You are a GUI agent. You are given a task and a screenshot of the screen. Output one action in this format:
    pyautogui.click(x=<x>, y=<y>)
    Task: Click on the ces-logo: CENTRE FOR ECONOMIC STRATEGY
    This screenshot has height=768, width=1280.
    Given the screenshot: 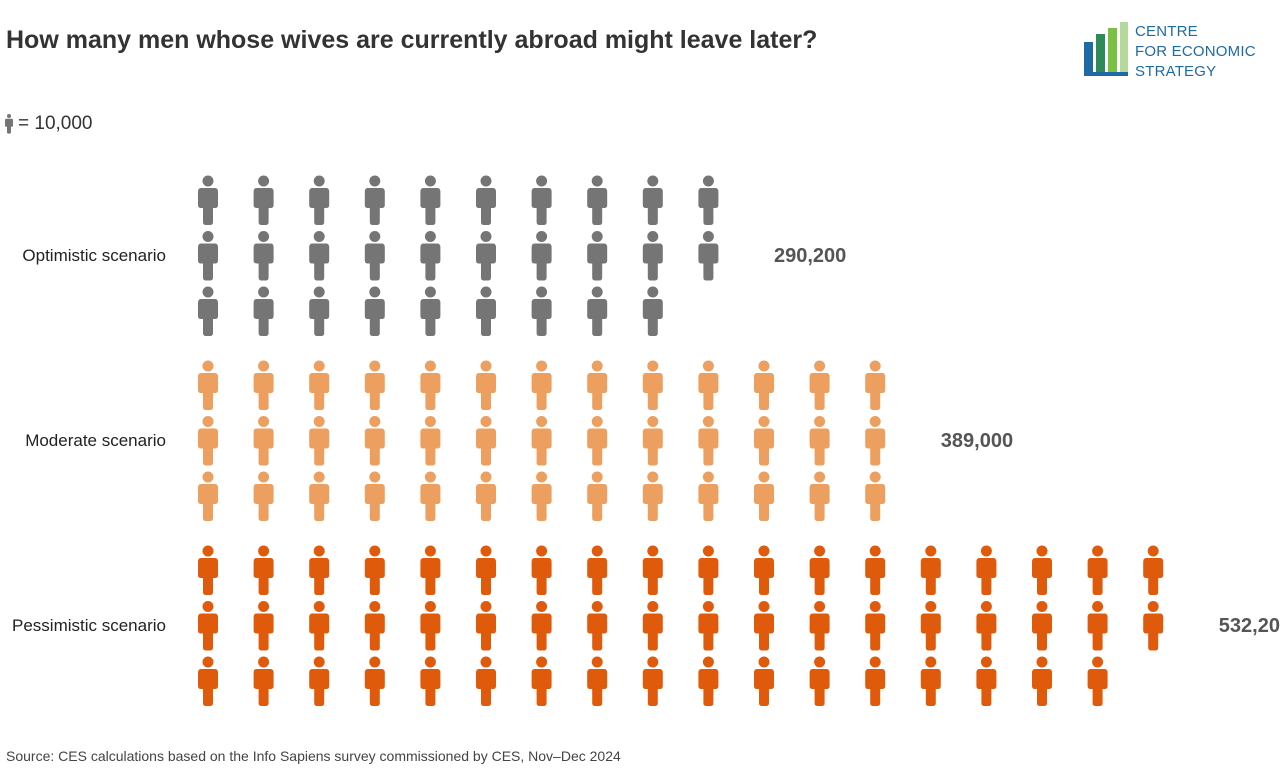 What is the action you would take?
    pyautogui.click(x=1179, y=52)
    